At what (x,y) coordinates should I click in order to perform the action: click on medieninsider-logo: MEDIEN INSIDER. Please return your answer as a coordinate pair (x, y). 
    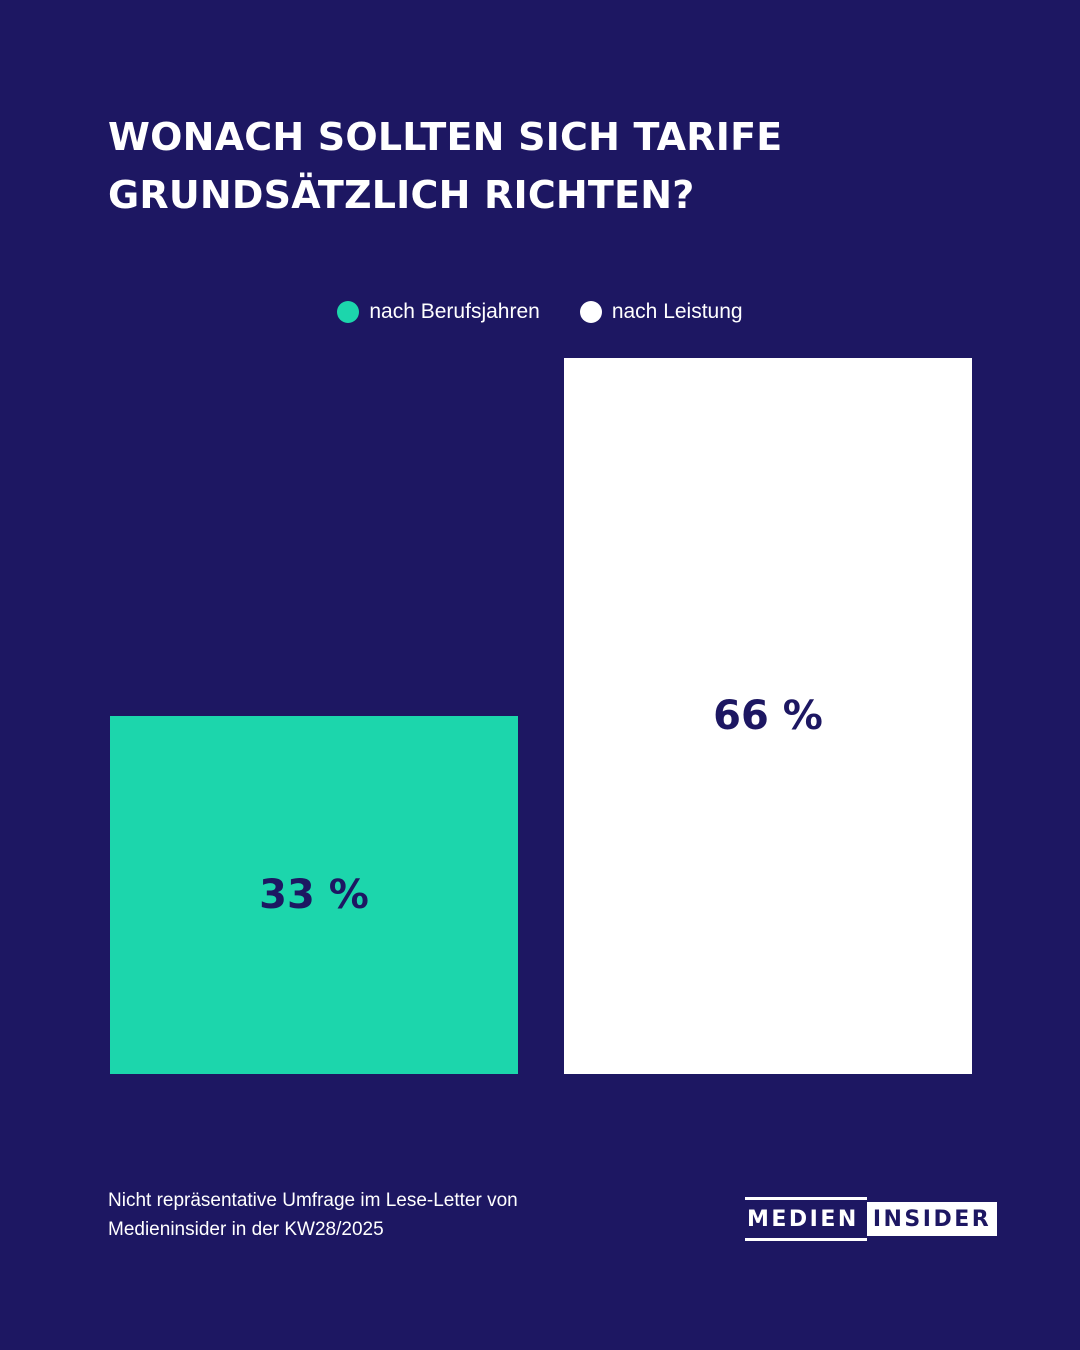
    Looking at the image, I should click on (871, 1219).